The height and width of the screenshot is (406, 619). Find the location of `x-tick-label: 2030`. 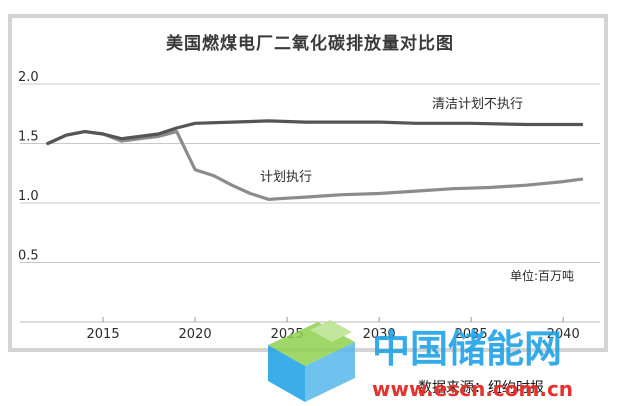

x-tick-label: 2030 is located at coordinates (379, 334).